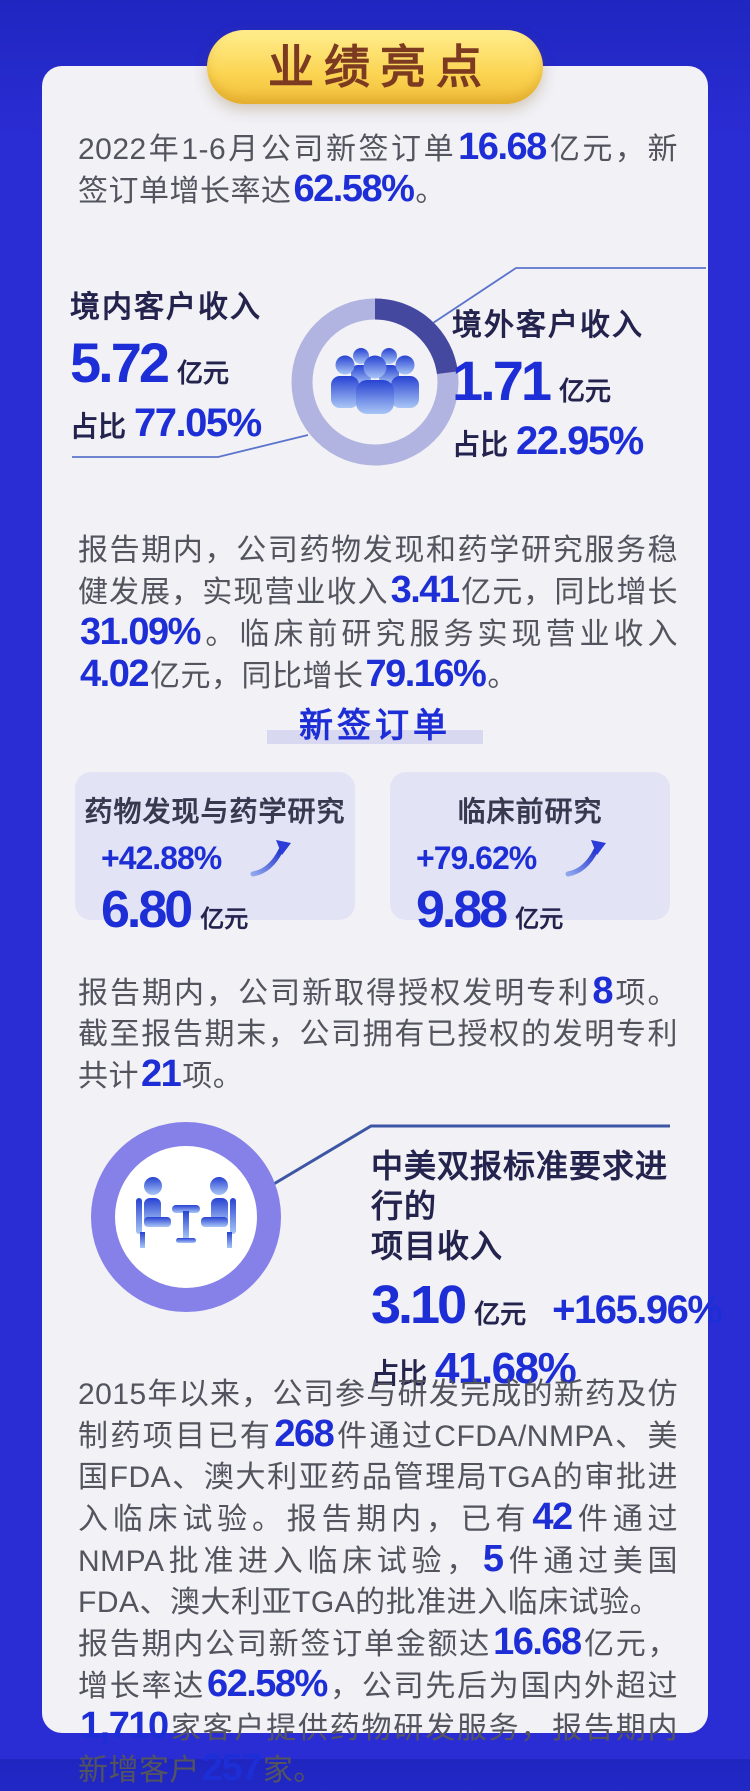 This screenshot has height=1791, width=750. I want to click on text-run: 亿元，新签订单增长率达, so click(378, 170).